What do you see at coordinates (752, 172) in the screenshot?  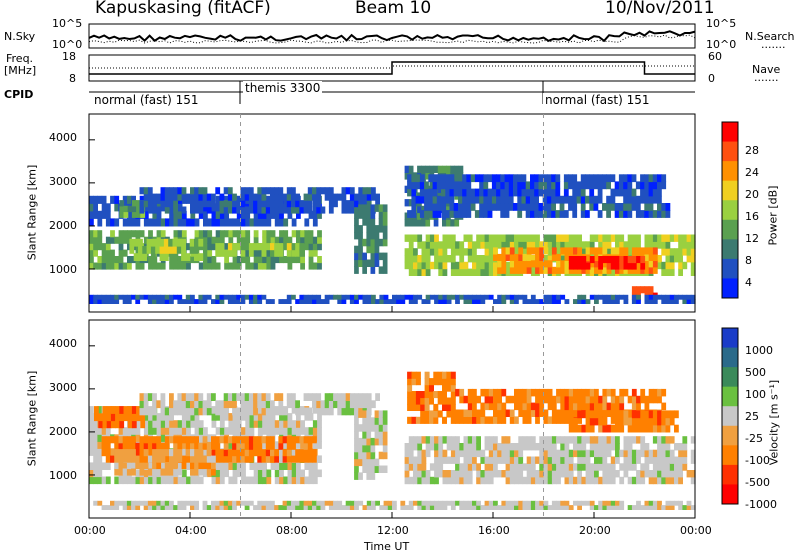 I see `power-cb-tick-24: 24` at bounding box center [752, 172].